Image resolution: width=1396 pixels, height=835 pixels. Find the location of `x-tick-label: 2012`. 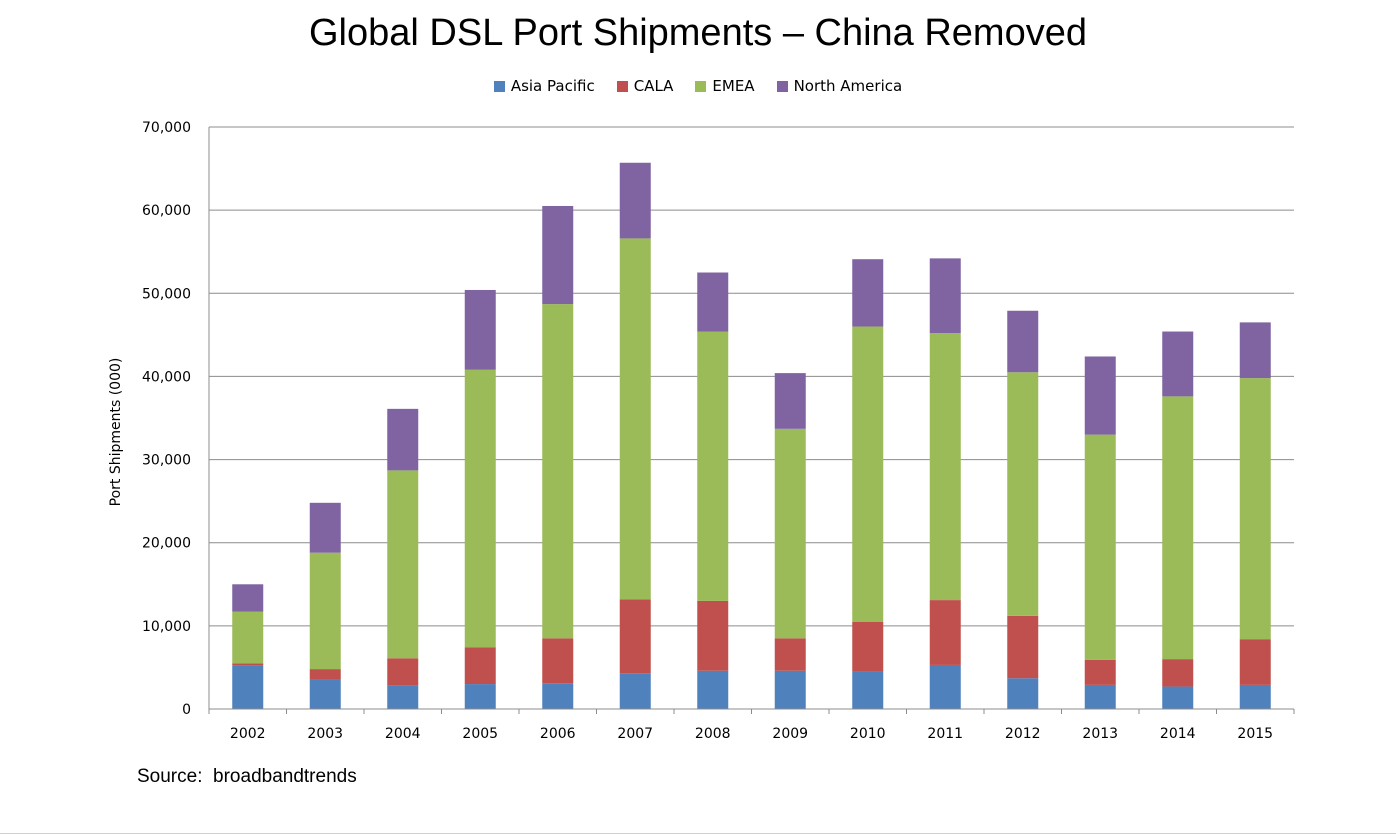

x-tick-label: 2012 is located at coordinates (1023, 734).